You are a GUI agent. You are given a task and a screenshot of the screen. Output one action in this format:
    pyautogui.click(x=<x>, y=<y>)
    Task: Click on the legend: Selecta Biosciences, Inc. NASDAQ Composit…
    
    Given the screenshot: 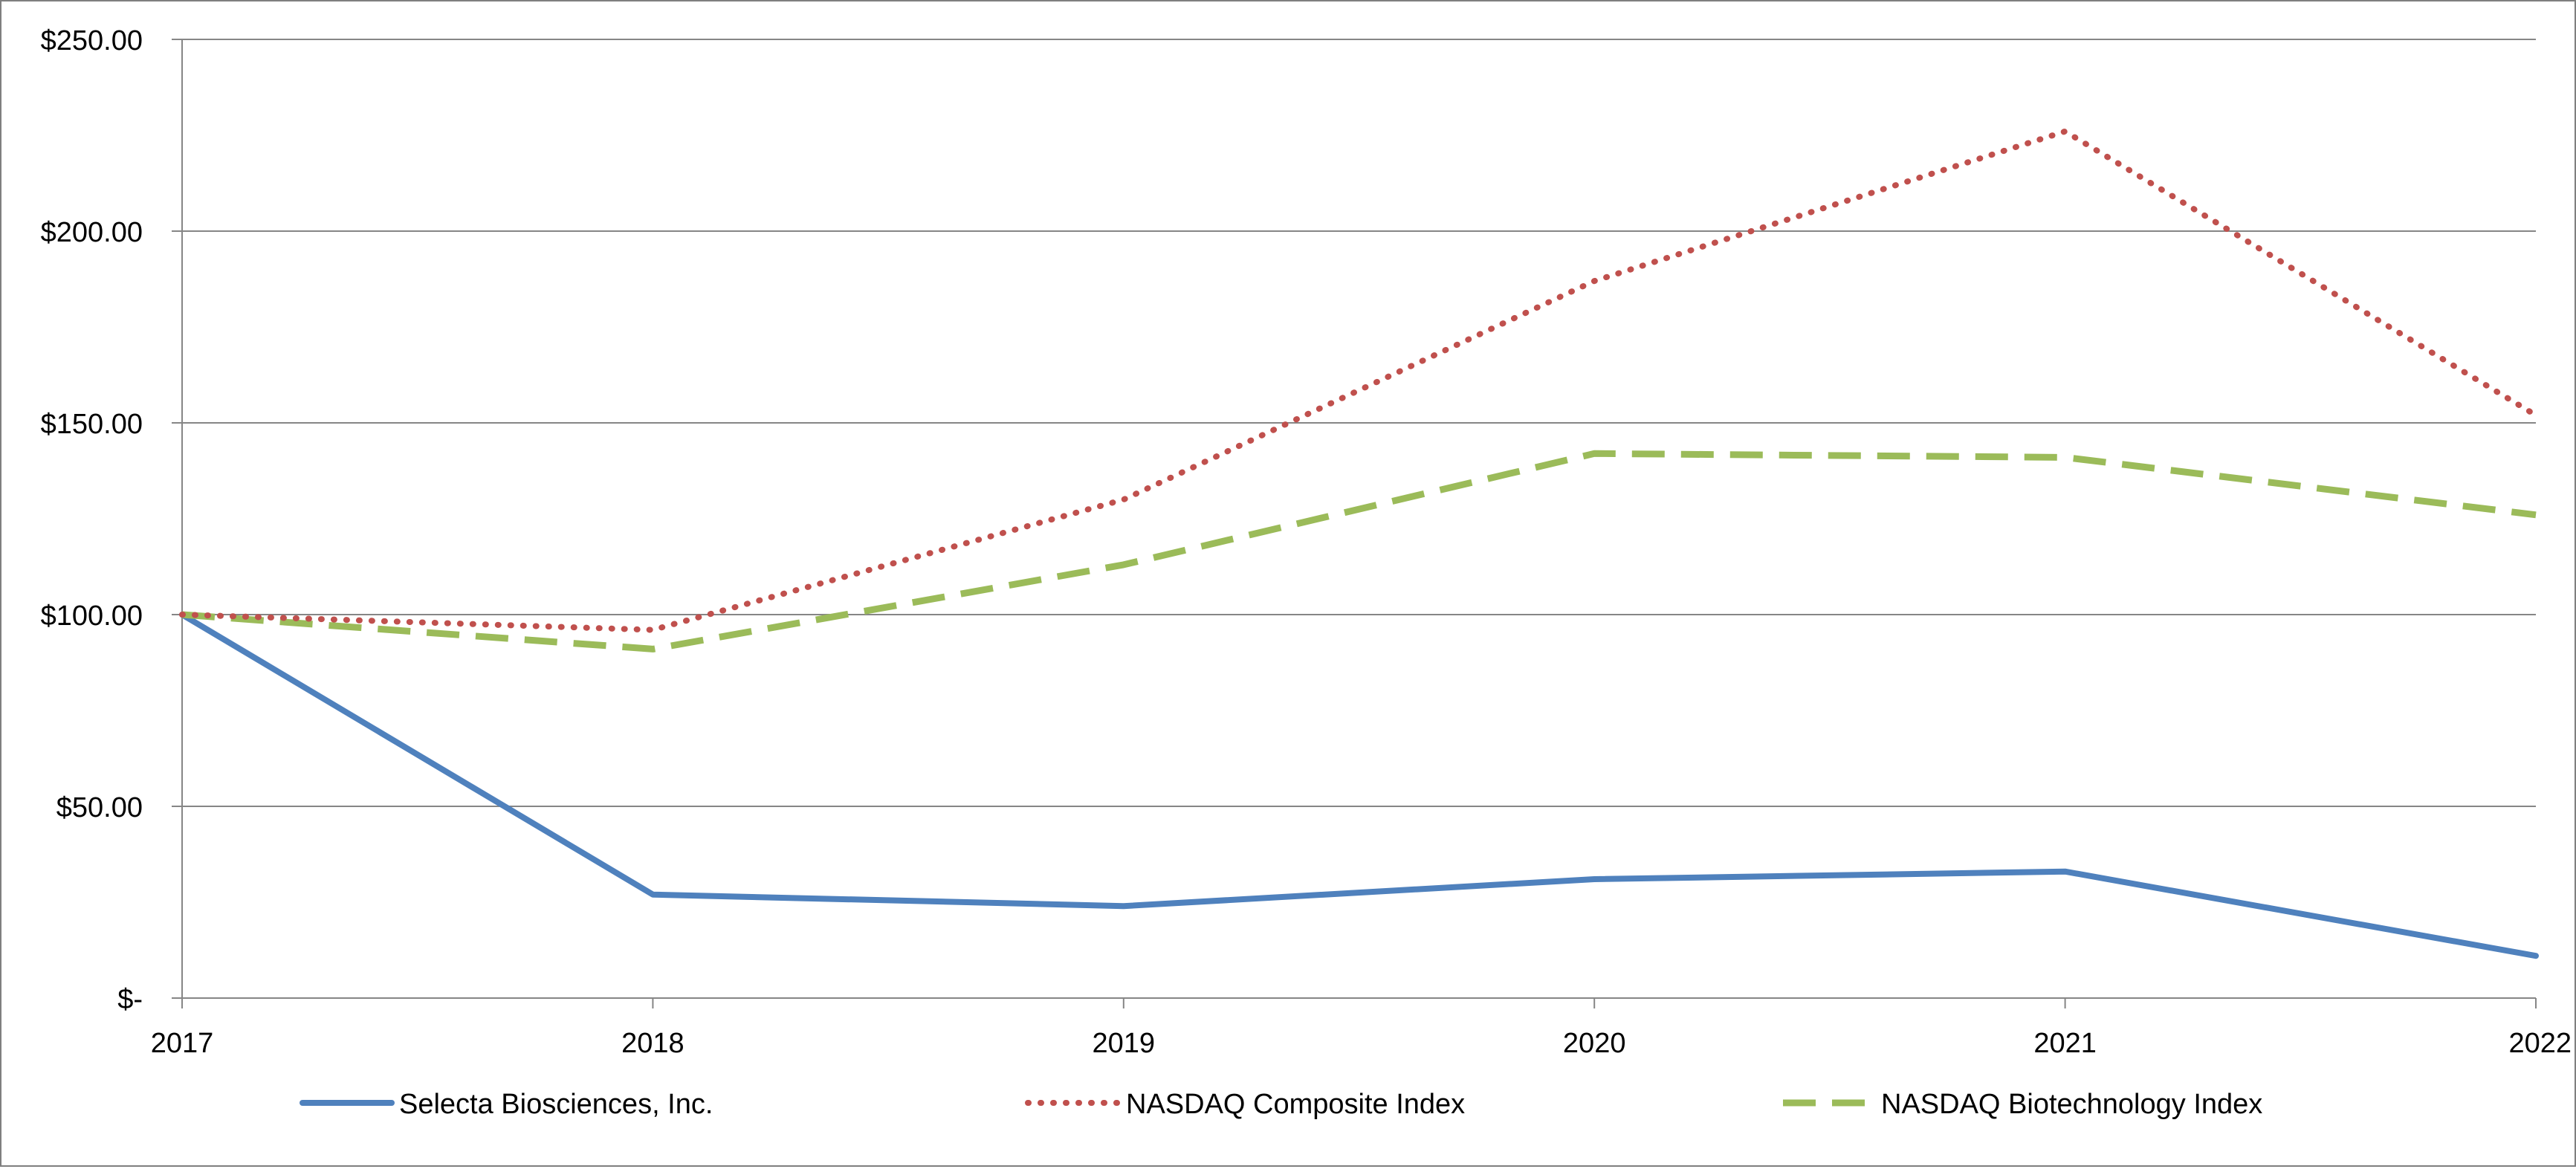 What is the action you would take?
    pyautogui.click(x=1281, y=1104)
    